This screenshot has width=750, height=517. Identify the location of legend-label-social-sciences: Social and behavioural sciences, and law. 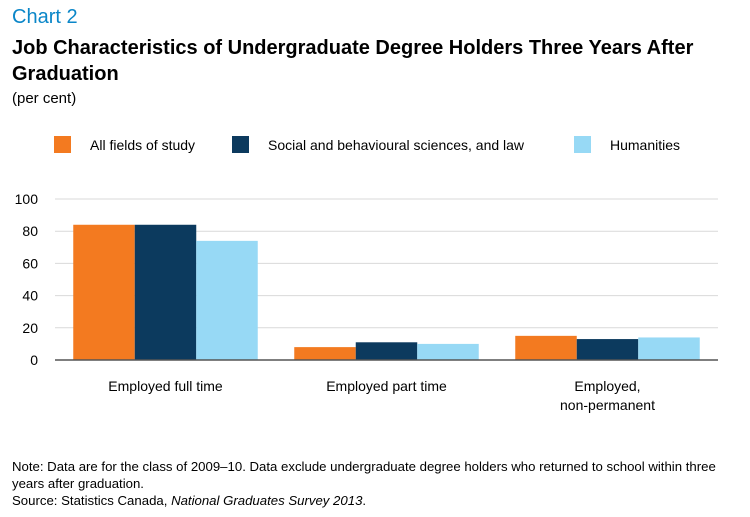
(396, 144).